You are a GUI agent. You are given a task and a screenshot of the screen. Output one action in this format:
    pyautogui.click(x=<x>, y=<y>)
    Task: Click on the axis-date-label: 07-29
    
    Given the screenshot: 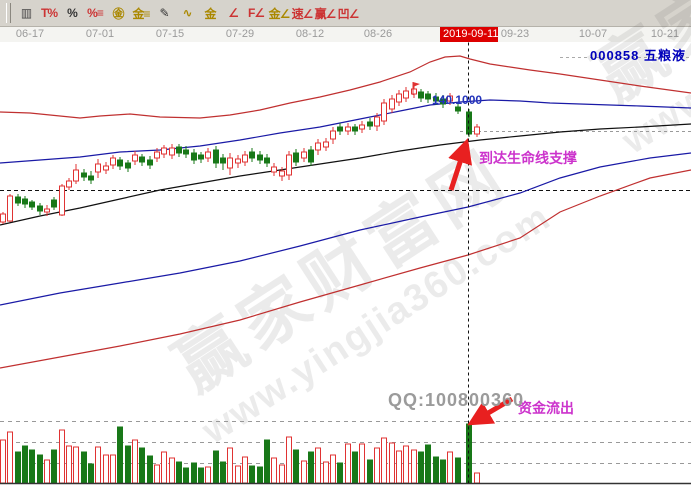 What is the action you would take?
    pyautogui.click(x=240, y=34)
    